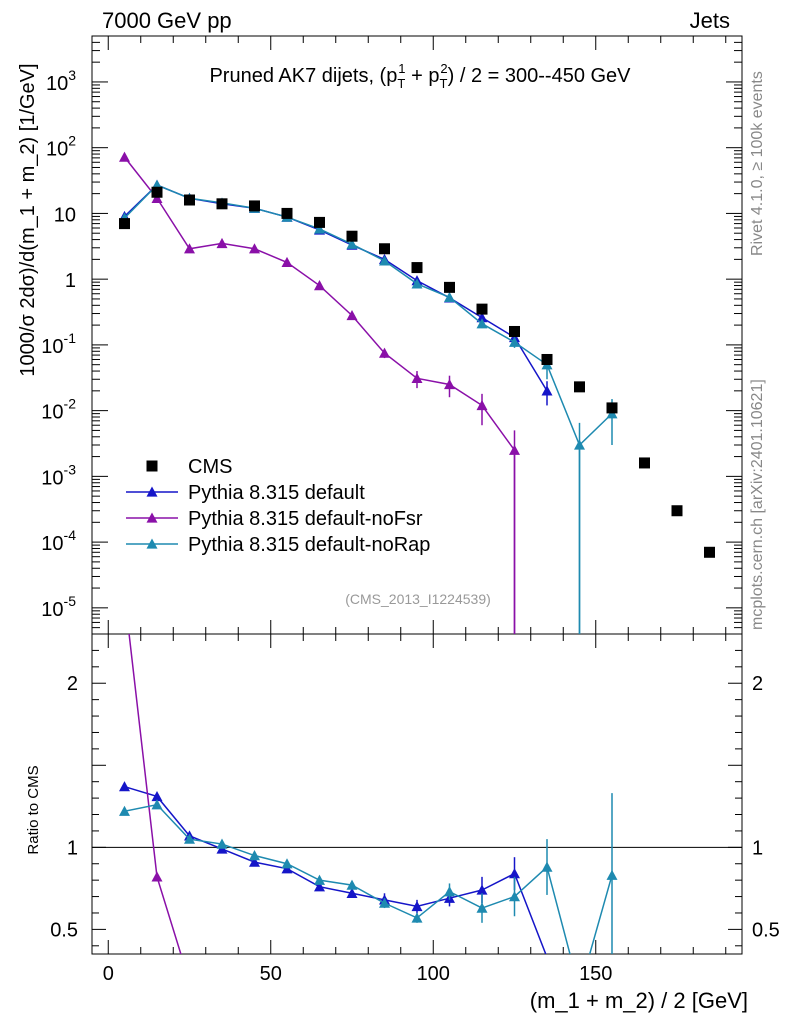 The image size is (786, 1024). I want to click on mcplots-label: mcplots.cern.ch [arXiv:2401.10621], so click(757, 504).